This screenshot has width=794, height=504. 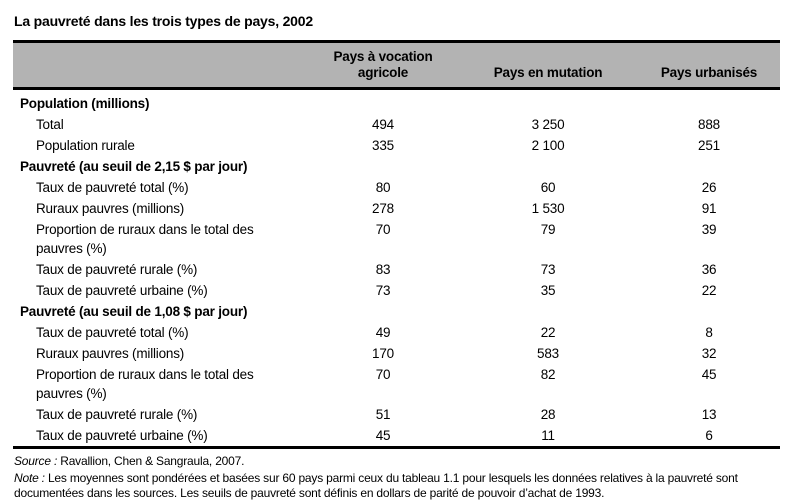 What do you see at coordinates (709, 145) in the screenshot?
I see `cell-value: 251` at bounding box center [709, 145].